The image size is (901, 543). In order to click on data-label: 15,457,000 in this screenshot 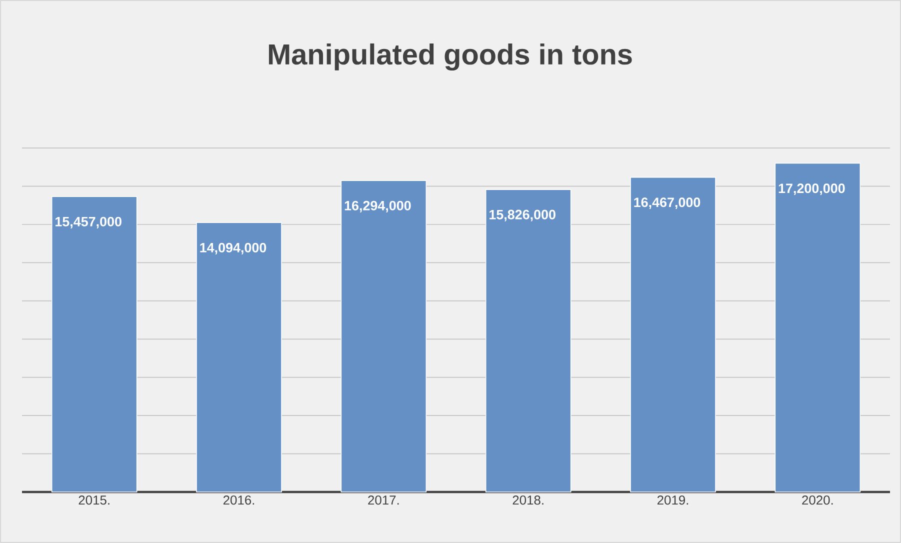, I will do `click(89, 222)`.